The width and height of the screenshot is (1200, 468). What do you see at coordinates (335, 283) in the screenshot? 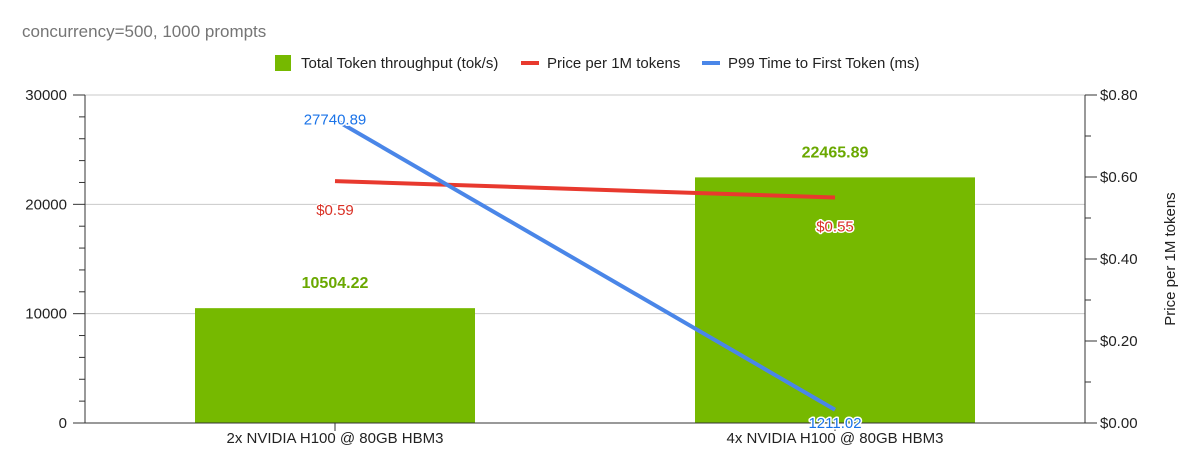
I see `bar-data-label: 10504.22` at bounding box center [335, 283].